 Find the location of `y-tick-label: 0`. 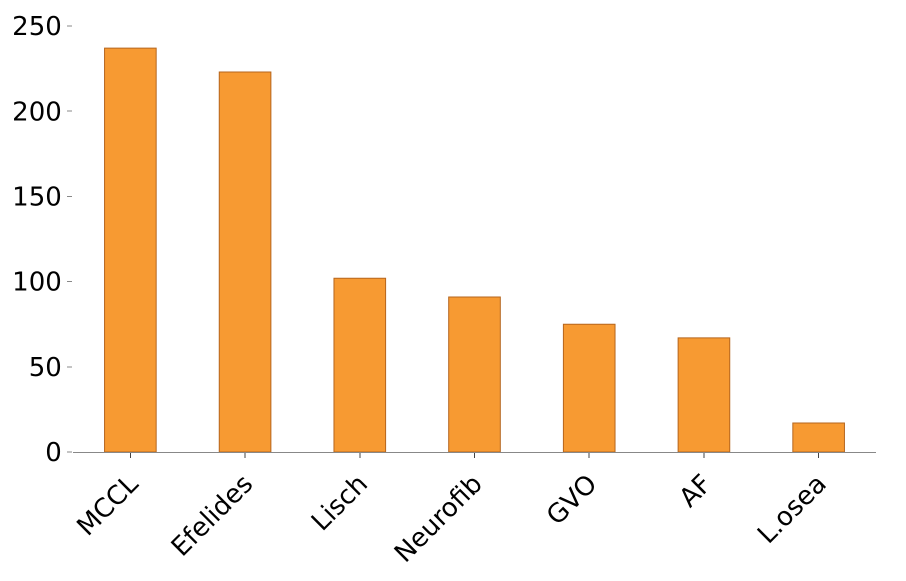

y-tick-label: 0 is located at coordinates (53, 453).